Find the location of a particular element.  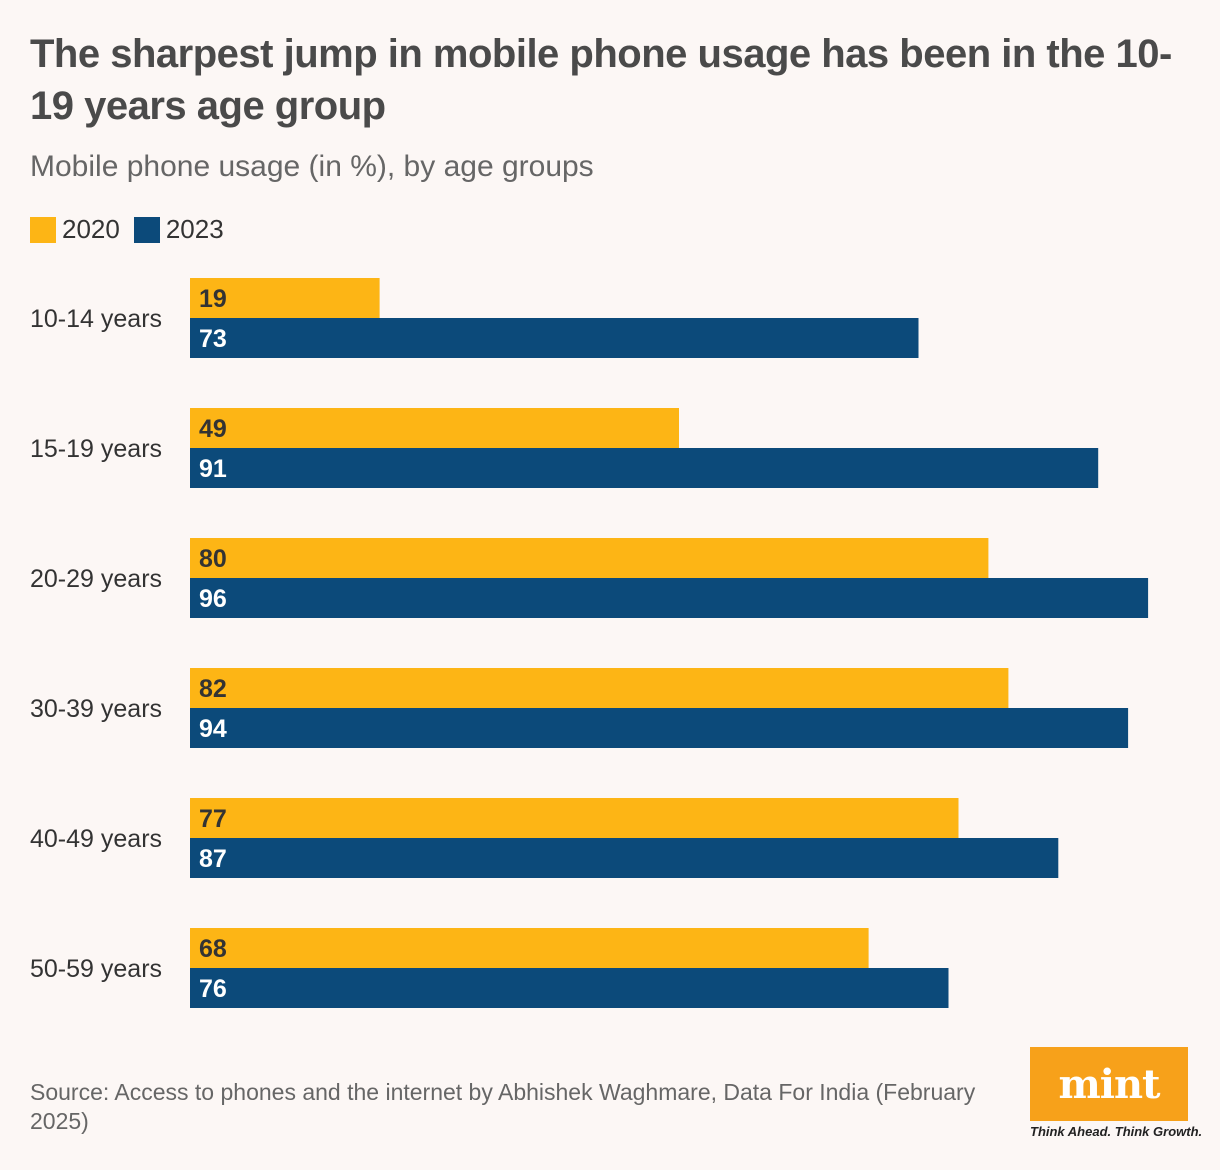

data-label-2020: 77 is located at coordinates (213, 819).